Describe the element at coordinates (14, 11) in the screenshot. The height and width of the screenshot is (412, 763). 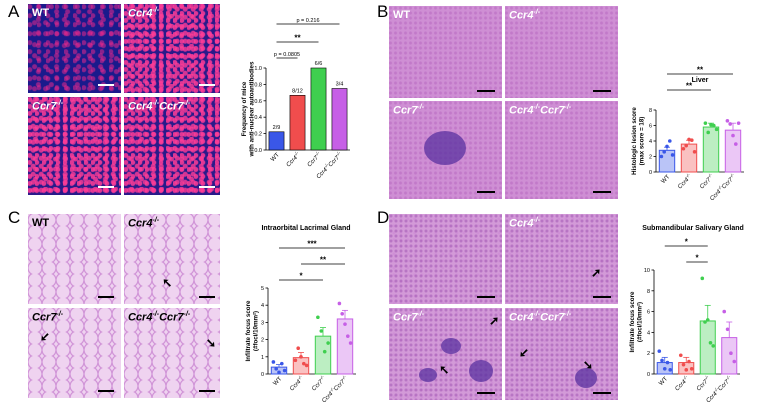
I see `panel-letter-a: A` at that location.